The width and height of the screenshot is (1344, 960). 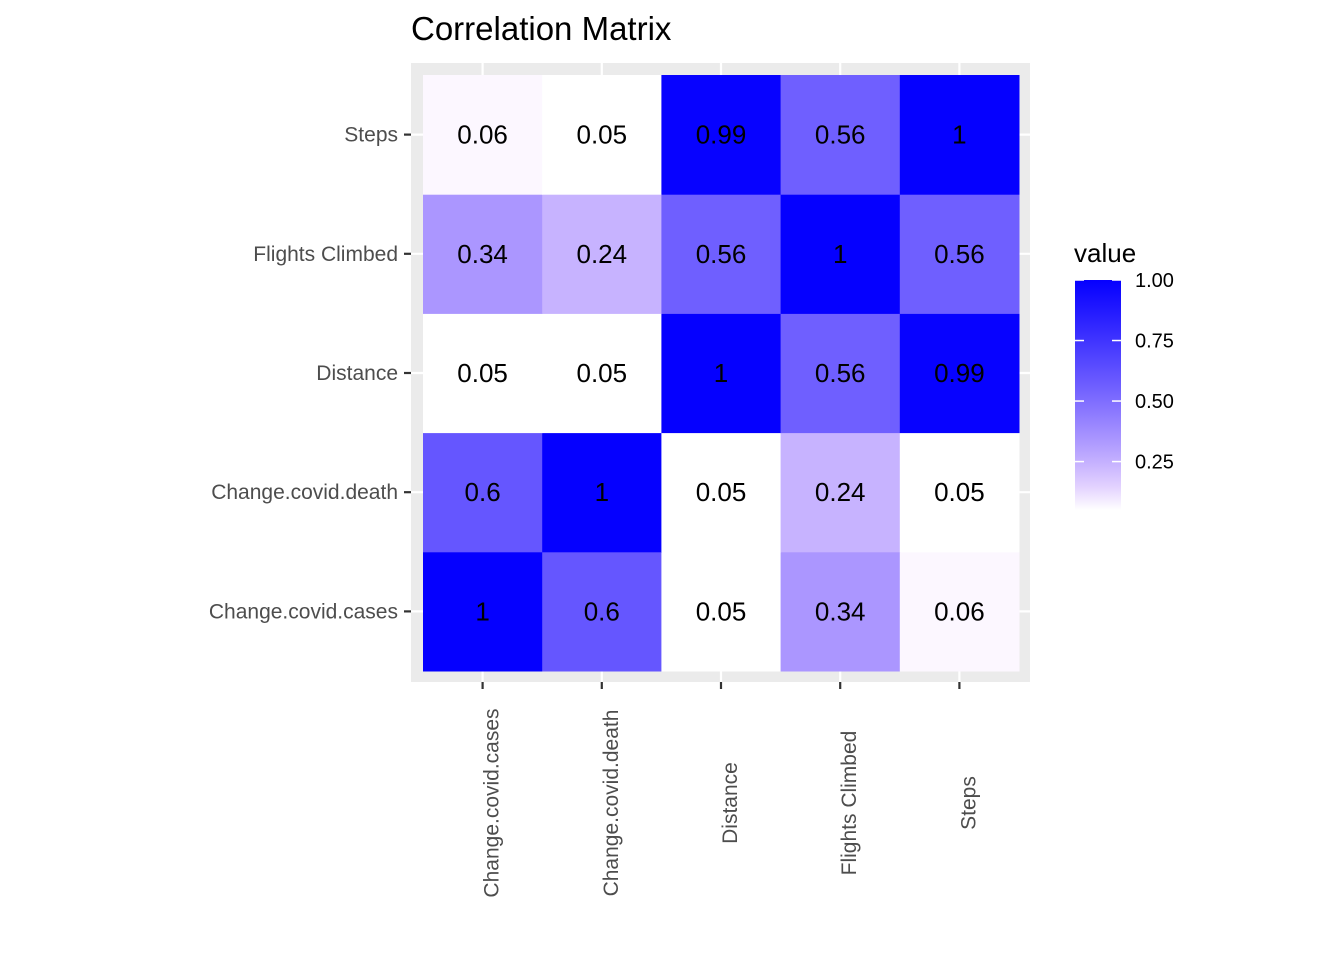 What do you see at coordinates (357, 373) in the screenshot?
I see `y-tick-label-distance: Distance` at bounding box center [357, 373].